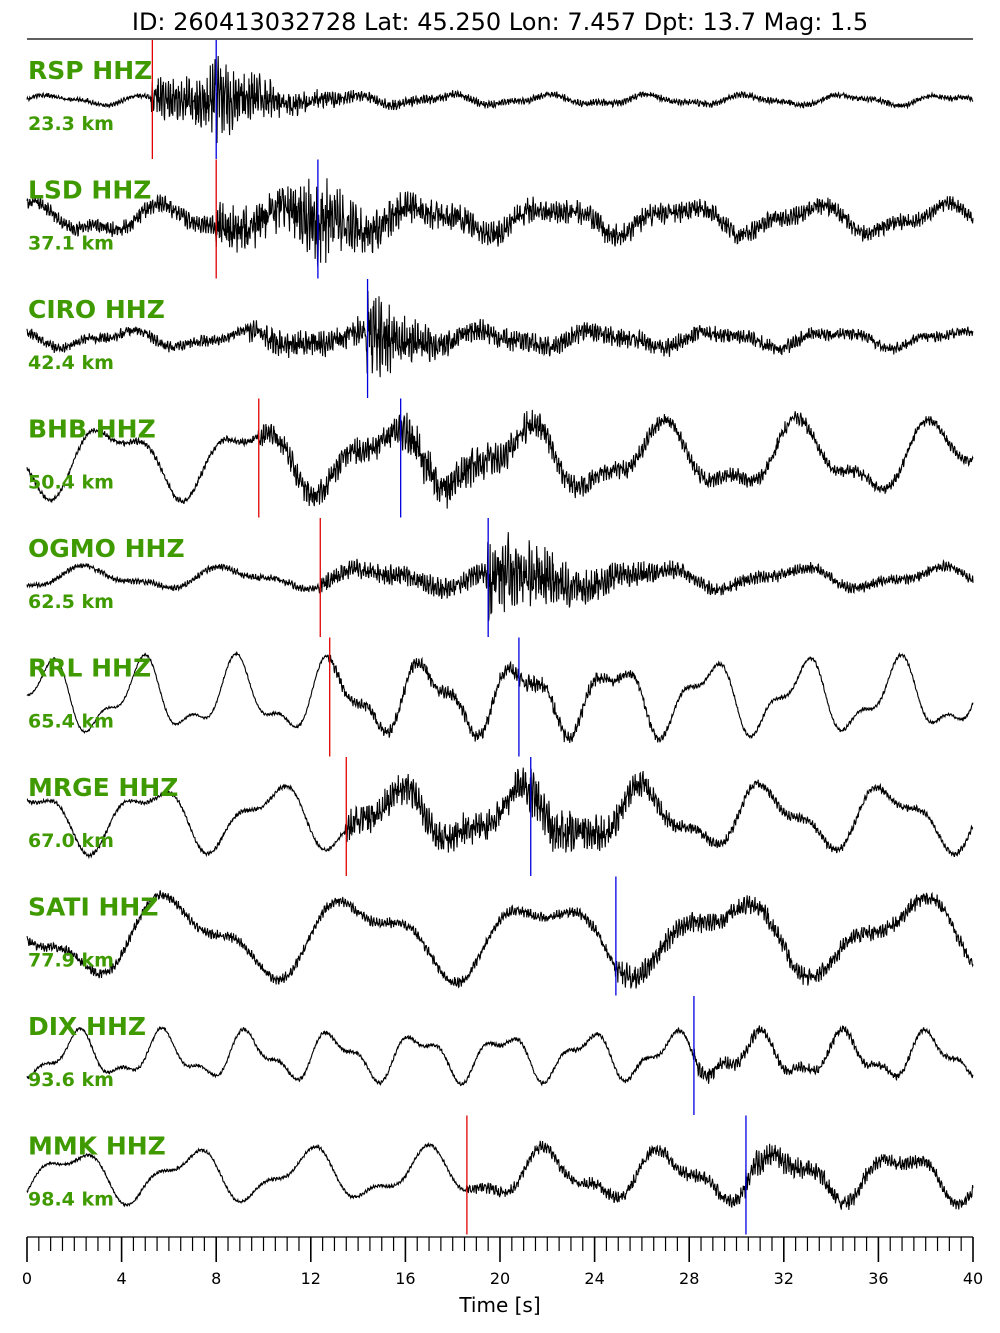 Image resolution: width=1000 pixels, height=1333 pixels. What do you see at coordinates (311, 1278) in the screenshot?
I see `x-tick-label: 12` at bounding box center [311, 1278].